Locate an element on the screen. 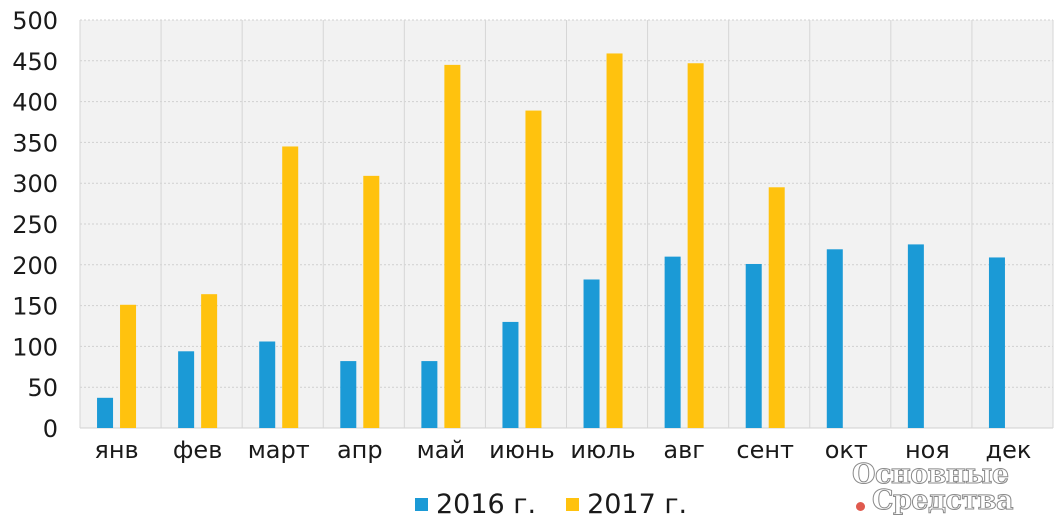 The height and width of the screenshot is (528, 1056). y-axis-tick-labels: 0 50 100 150 200 250 300 350 400 450 500 is located at coordinates (35, 225).